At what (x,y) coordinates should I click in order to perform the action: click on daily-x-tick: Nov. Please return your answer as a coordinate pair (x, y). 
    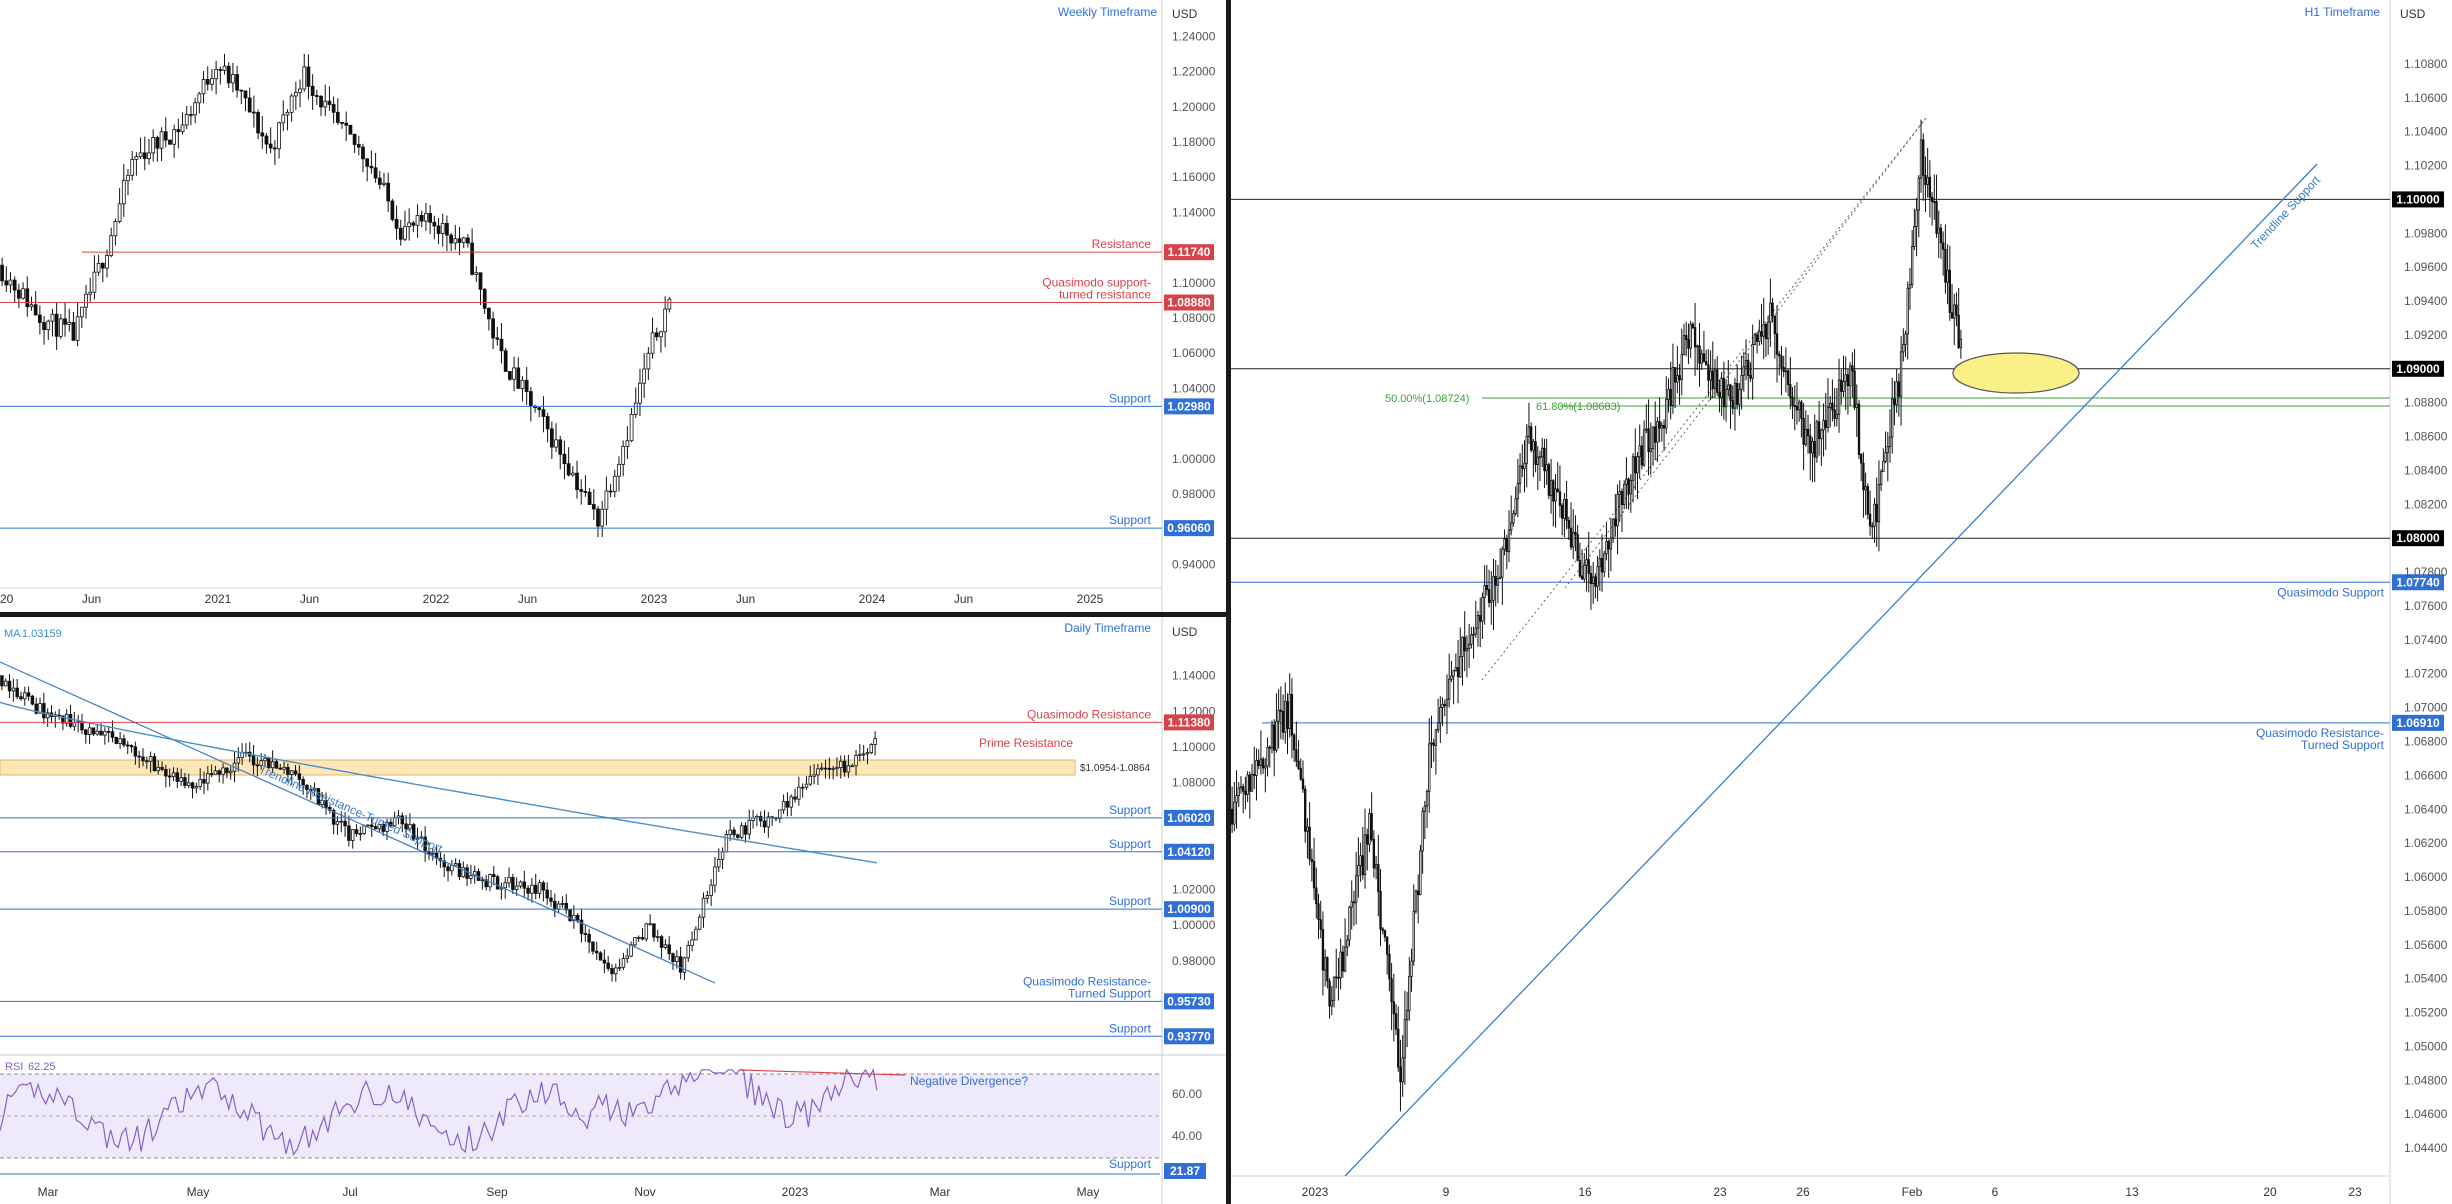
    Looking at the image, I should click on (644, 1192).